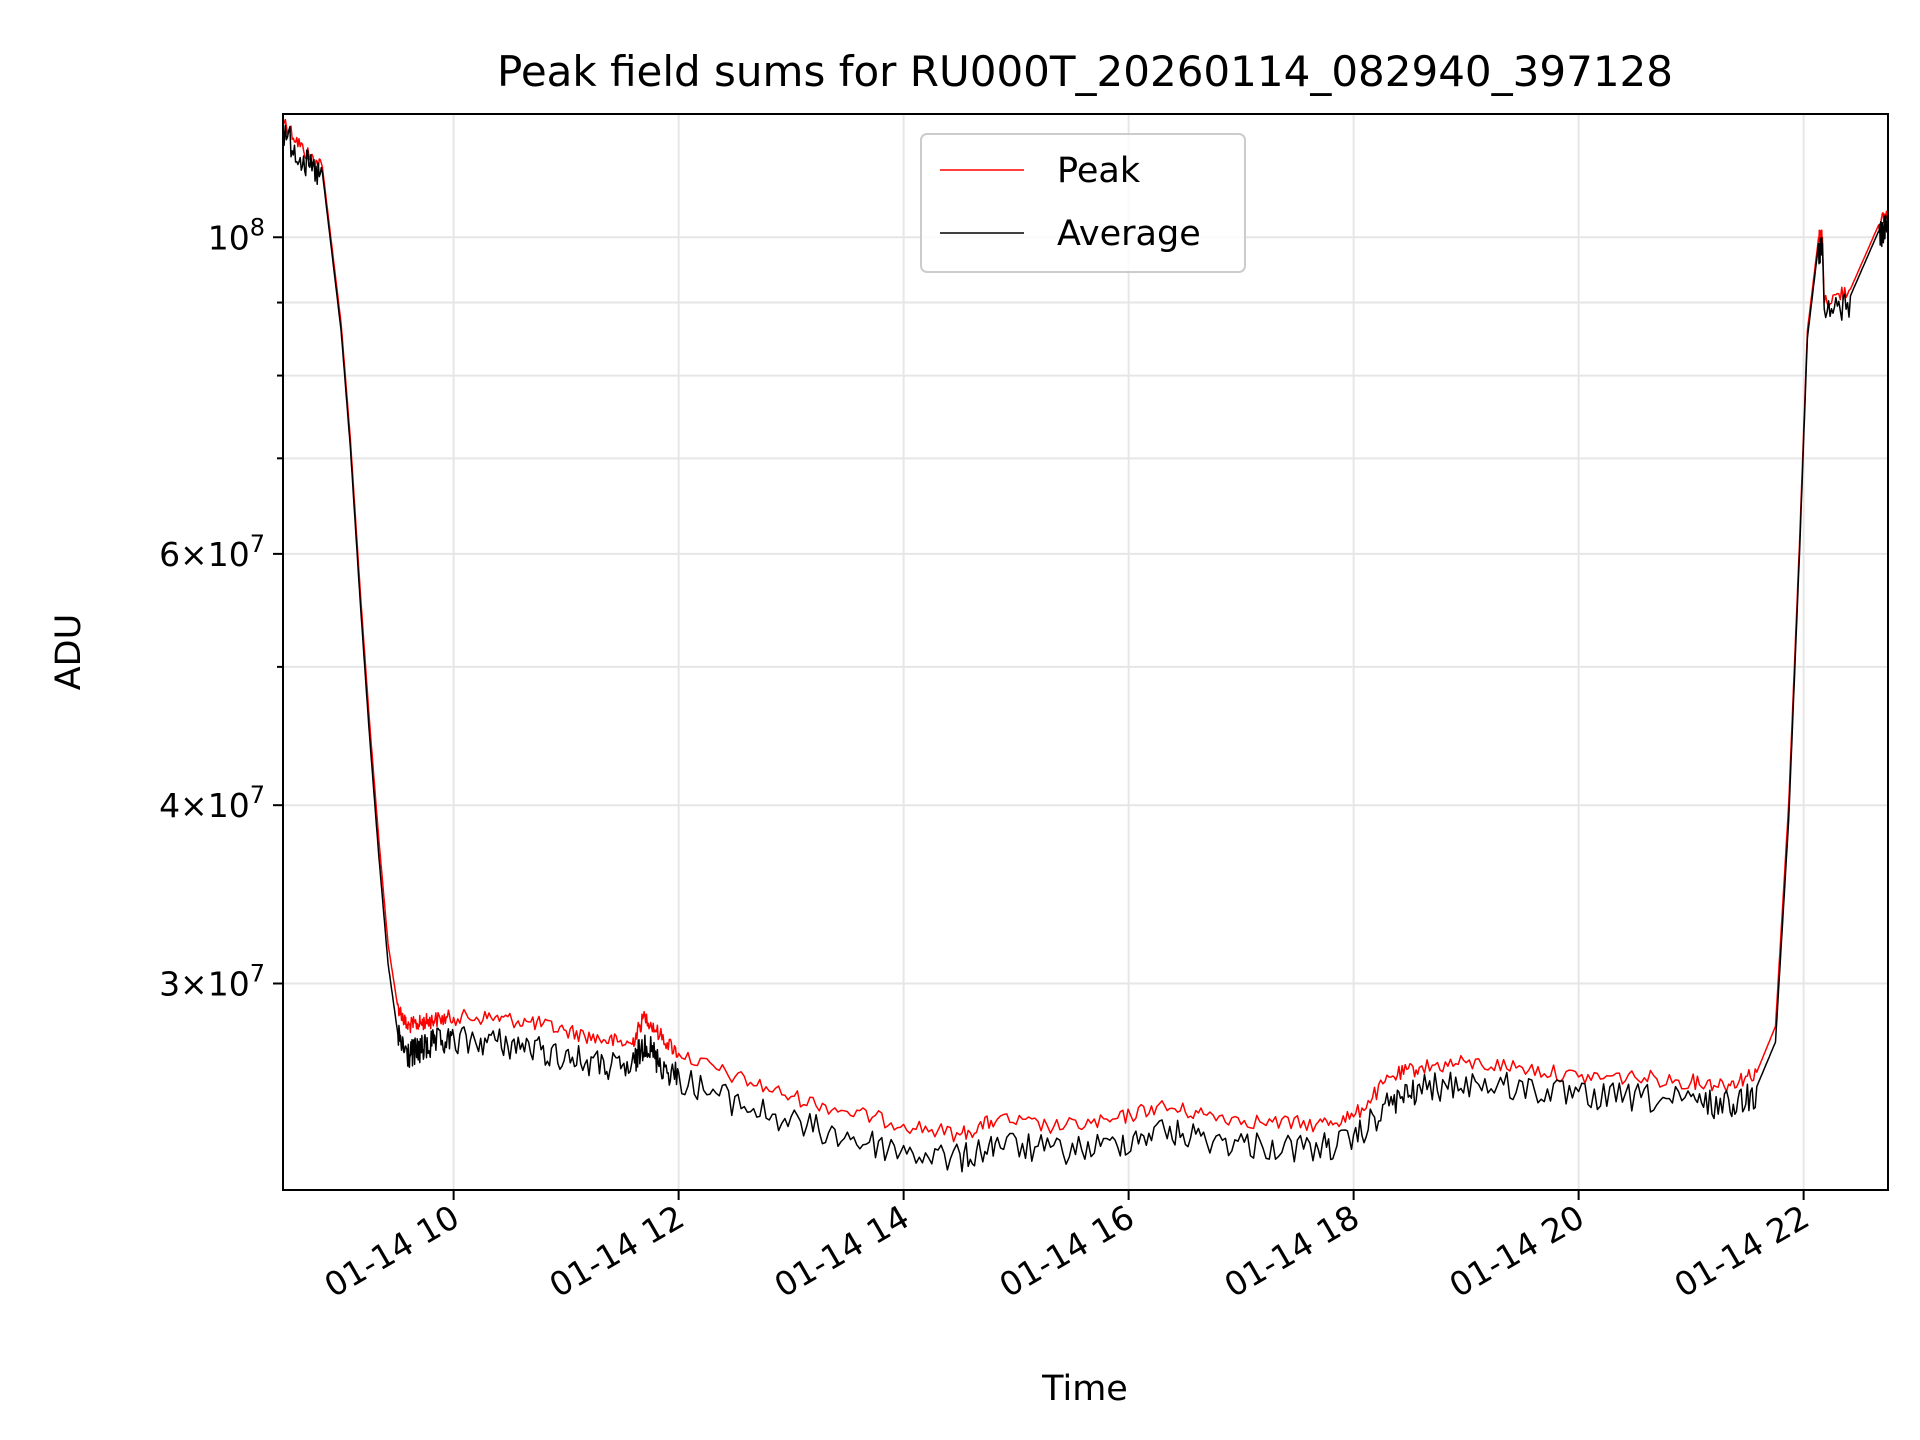 Image resolution: width=1920 pixels, height=1440 pixels. What do you see at coordinates (1084, 1389) in the screenshot?
I see `x-axis-label: Time` at bounding box center [1084, 1389].